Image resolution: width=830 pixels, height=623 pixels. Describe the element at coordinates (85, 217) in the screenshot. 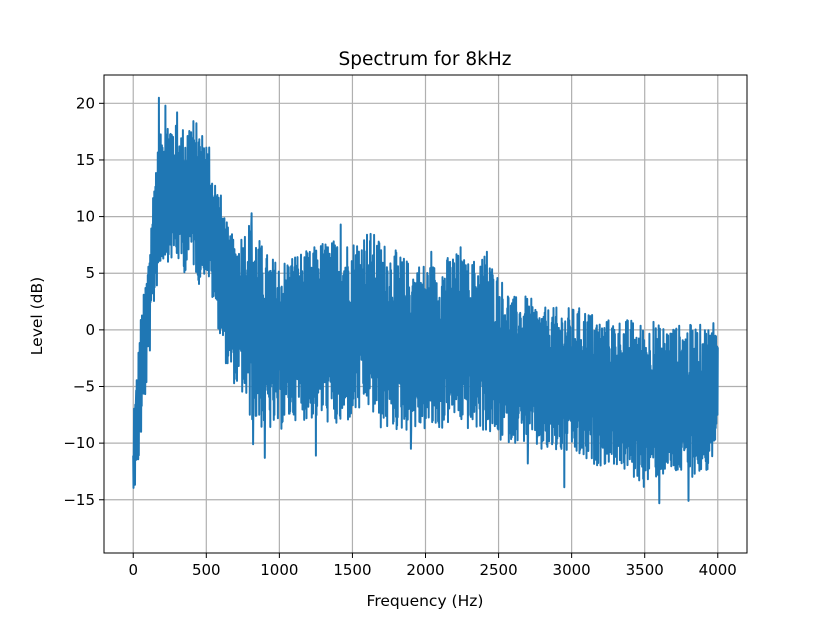

I see `y-tick-label: 10` at that location.